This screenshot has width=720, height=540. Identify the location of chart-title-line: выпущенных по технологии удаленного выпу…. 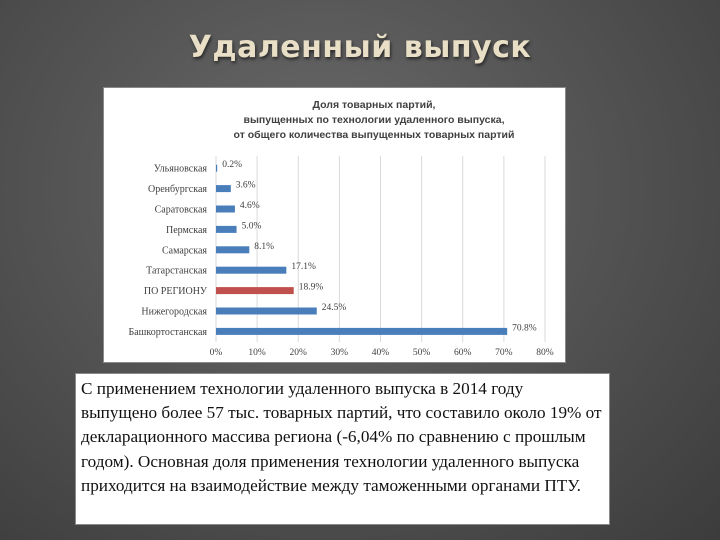
(373, 120).